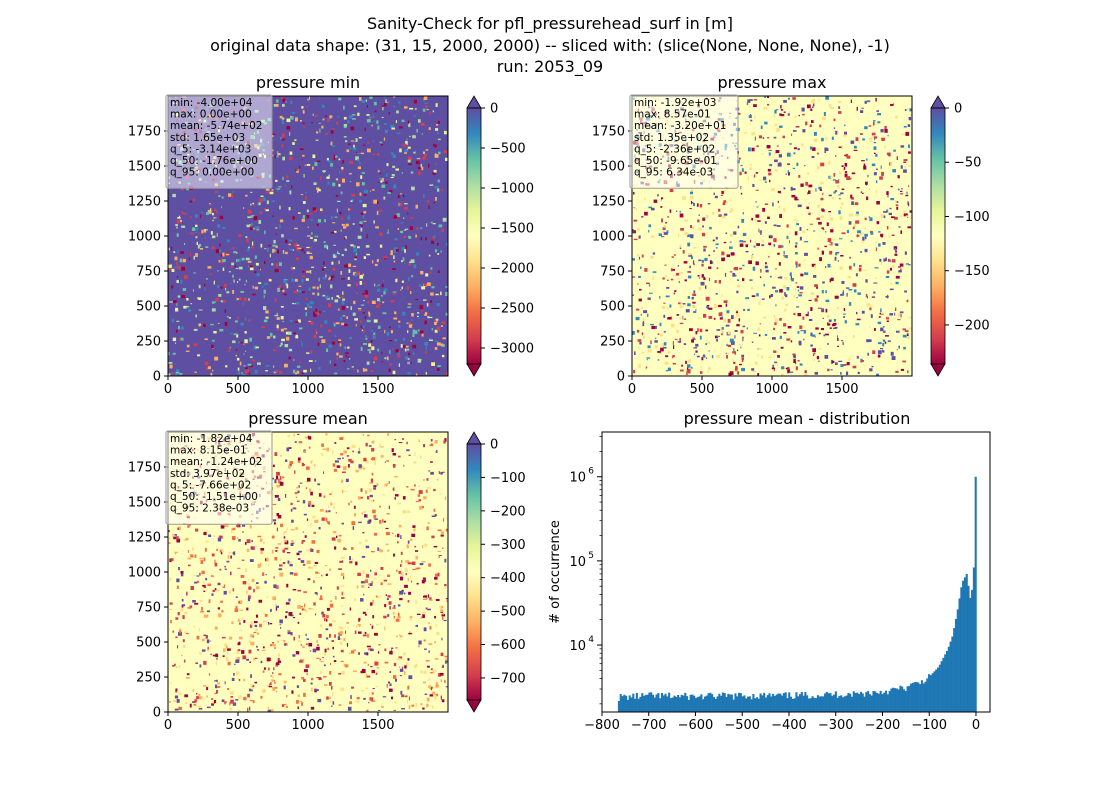  I want to click on max-xtick-label: 1000, so click(771, 389).